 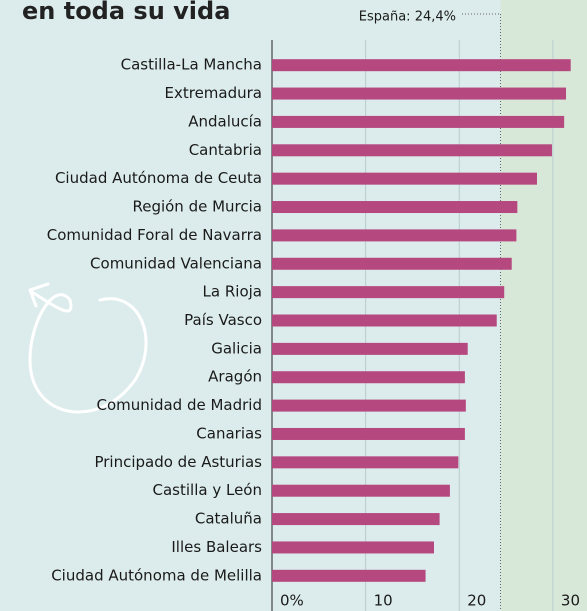 What do you see at coordinates (126, 12) in the screenshot?
I see `chart-title: en toda su vida` at bounding box center [126, 12].